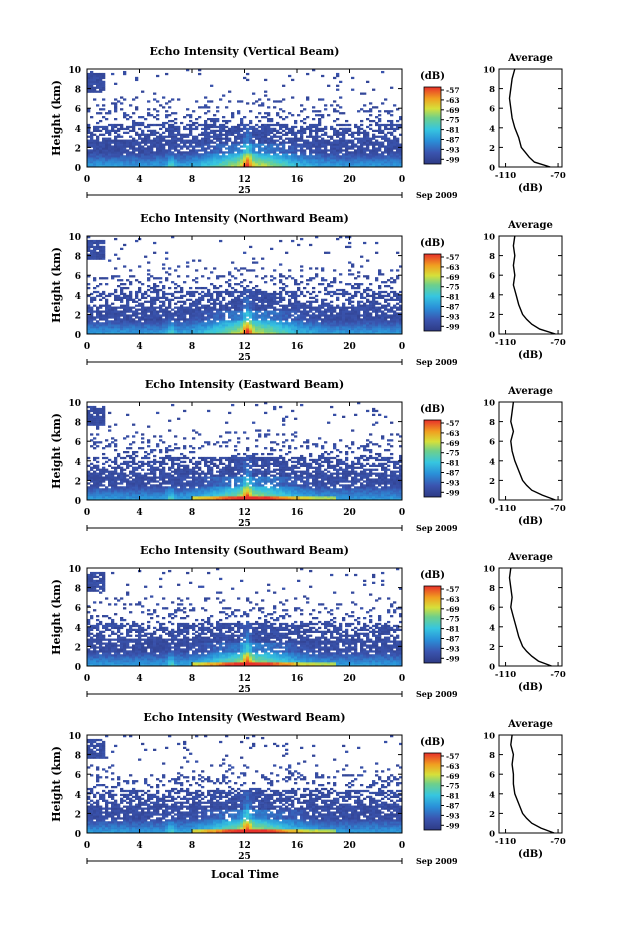  What do you see at coordinates (453, 297) in the screenshot?
I see `colorbar-tick-label: -81` at bounding box center [453, 297].